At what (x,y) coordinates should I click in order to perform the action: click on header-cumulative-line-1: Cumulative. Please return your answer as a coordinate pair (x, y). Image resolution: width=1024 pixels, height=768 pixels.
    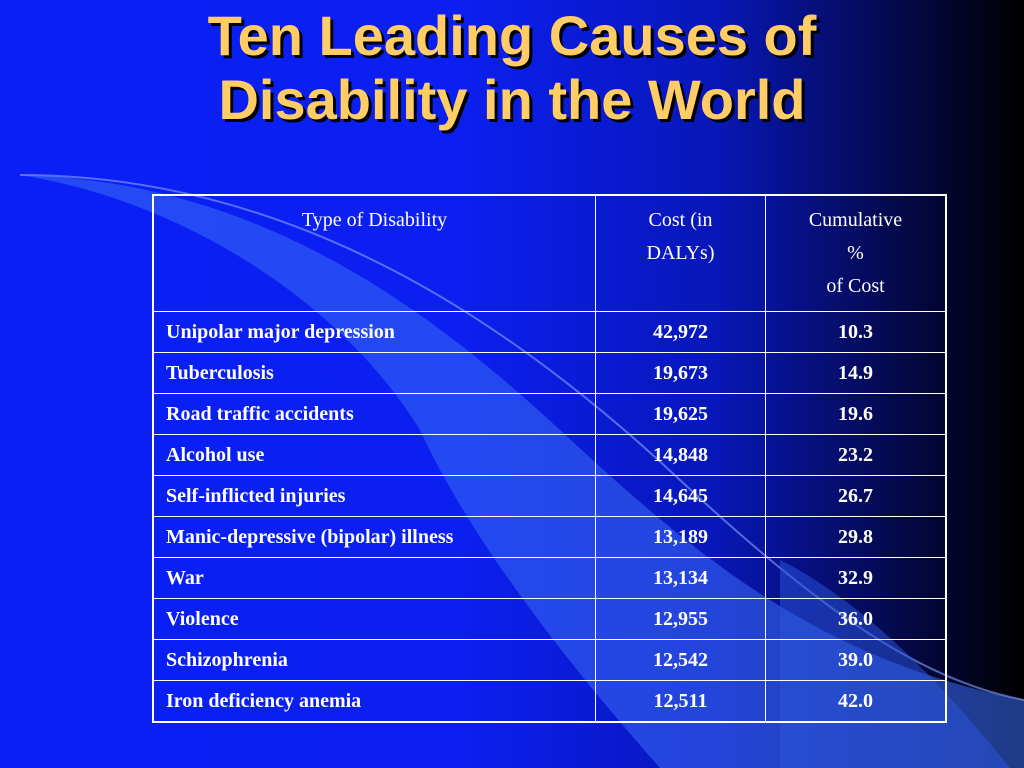
    Looking at the image, I should click on (855, 220).